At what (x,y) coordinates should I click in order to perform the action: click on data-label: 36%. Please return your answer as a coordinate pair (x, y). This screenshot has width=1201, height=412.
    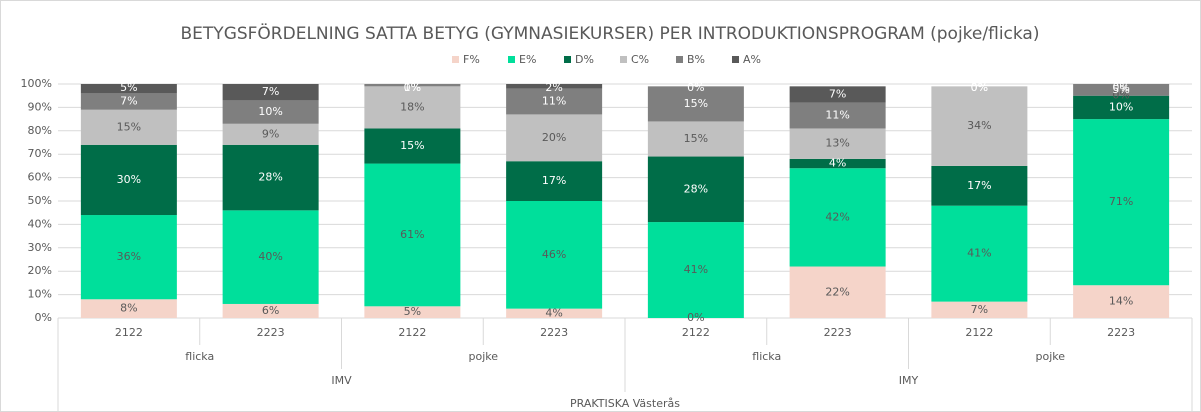
    Looking at the image, I should click on (129, 256).